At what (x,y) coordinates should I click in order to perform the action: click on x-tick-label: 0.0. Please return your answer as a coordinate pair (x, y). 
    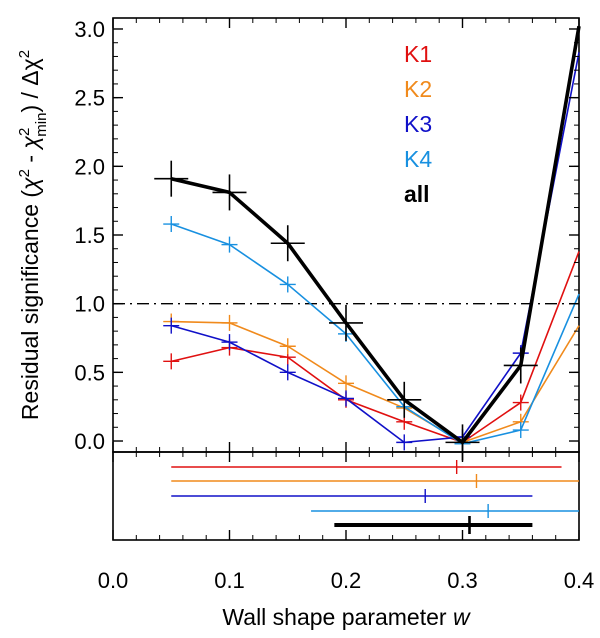
    Looking at the image, I should click on (113, 580).